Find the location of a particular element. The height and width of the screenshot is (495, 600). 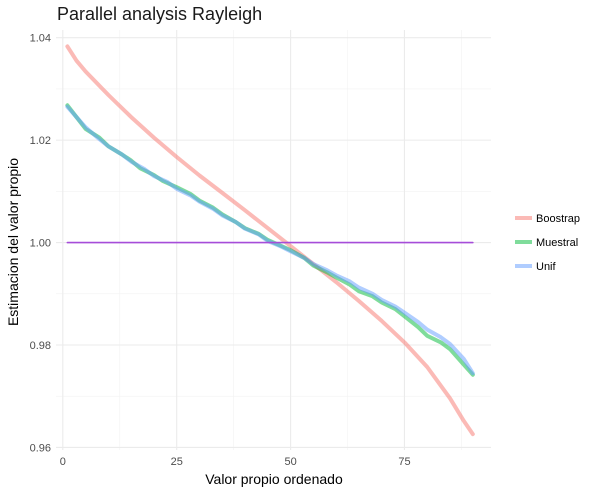

x-axis-label: Valor propio ordenado is located at coordinates (274, 479).